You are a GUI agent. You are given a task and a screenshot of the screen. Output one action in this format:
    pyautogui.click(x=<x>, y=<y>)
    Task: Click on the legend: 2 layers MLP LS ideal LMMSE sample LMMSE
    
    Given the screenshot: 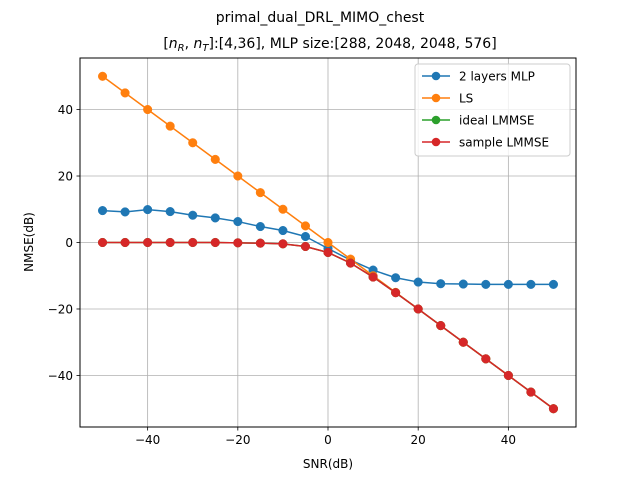 What is the action you would take?
    pyautogui.click(x=492, y=110)
    